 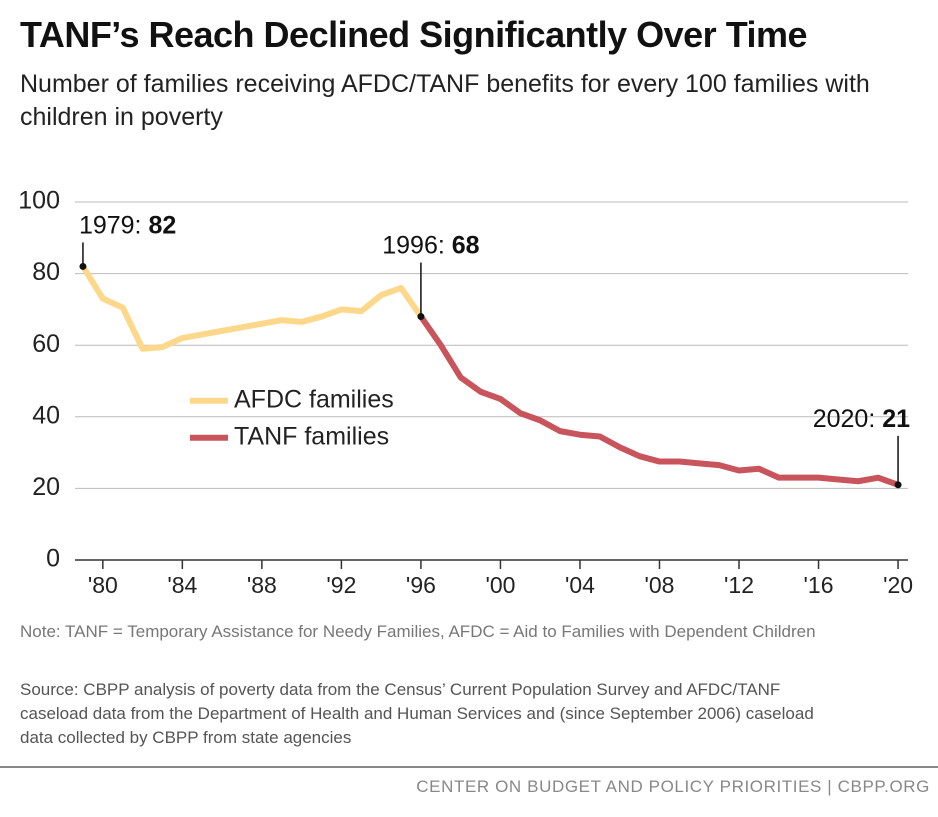 What do you see at coordinates (46, 272) in the screenshot?
I see `y-tick-label: 80` at bounding box center [46, 272].